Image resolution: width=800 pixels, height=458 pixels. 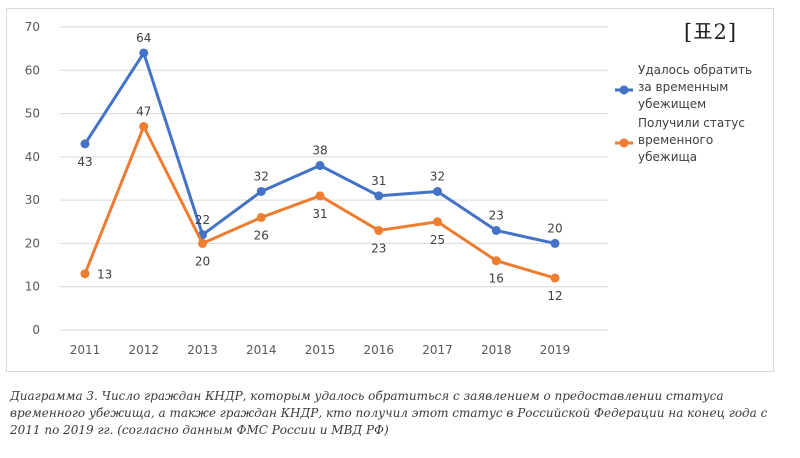 I want to click on legend-label: временного, so click(x=675, y=140).